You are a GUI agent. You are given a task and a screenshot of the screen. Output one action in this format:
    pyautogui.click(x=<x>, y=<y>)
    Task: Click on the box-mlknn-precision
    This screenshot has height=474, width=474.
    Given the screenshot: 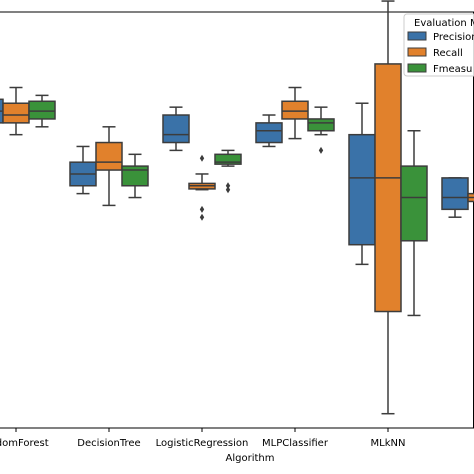 What is the action you would take?
    pyautogui.click(x=362, y=184)
    